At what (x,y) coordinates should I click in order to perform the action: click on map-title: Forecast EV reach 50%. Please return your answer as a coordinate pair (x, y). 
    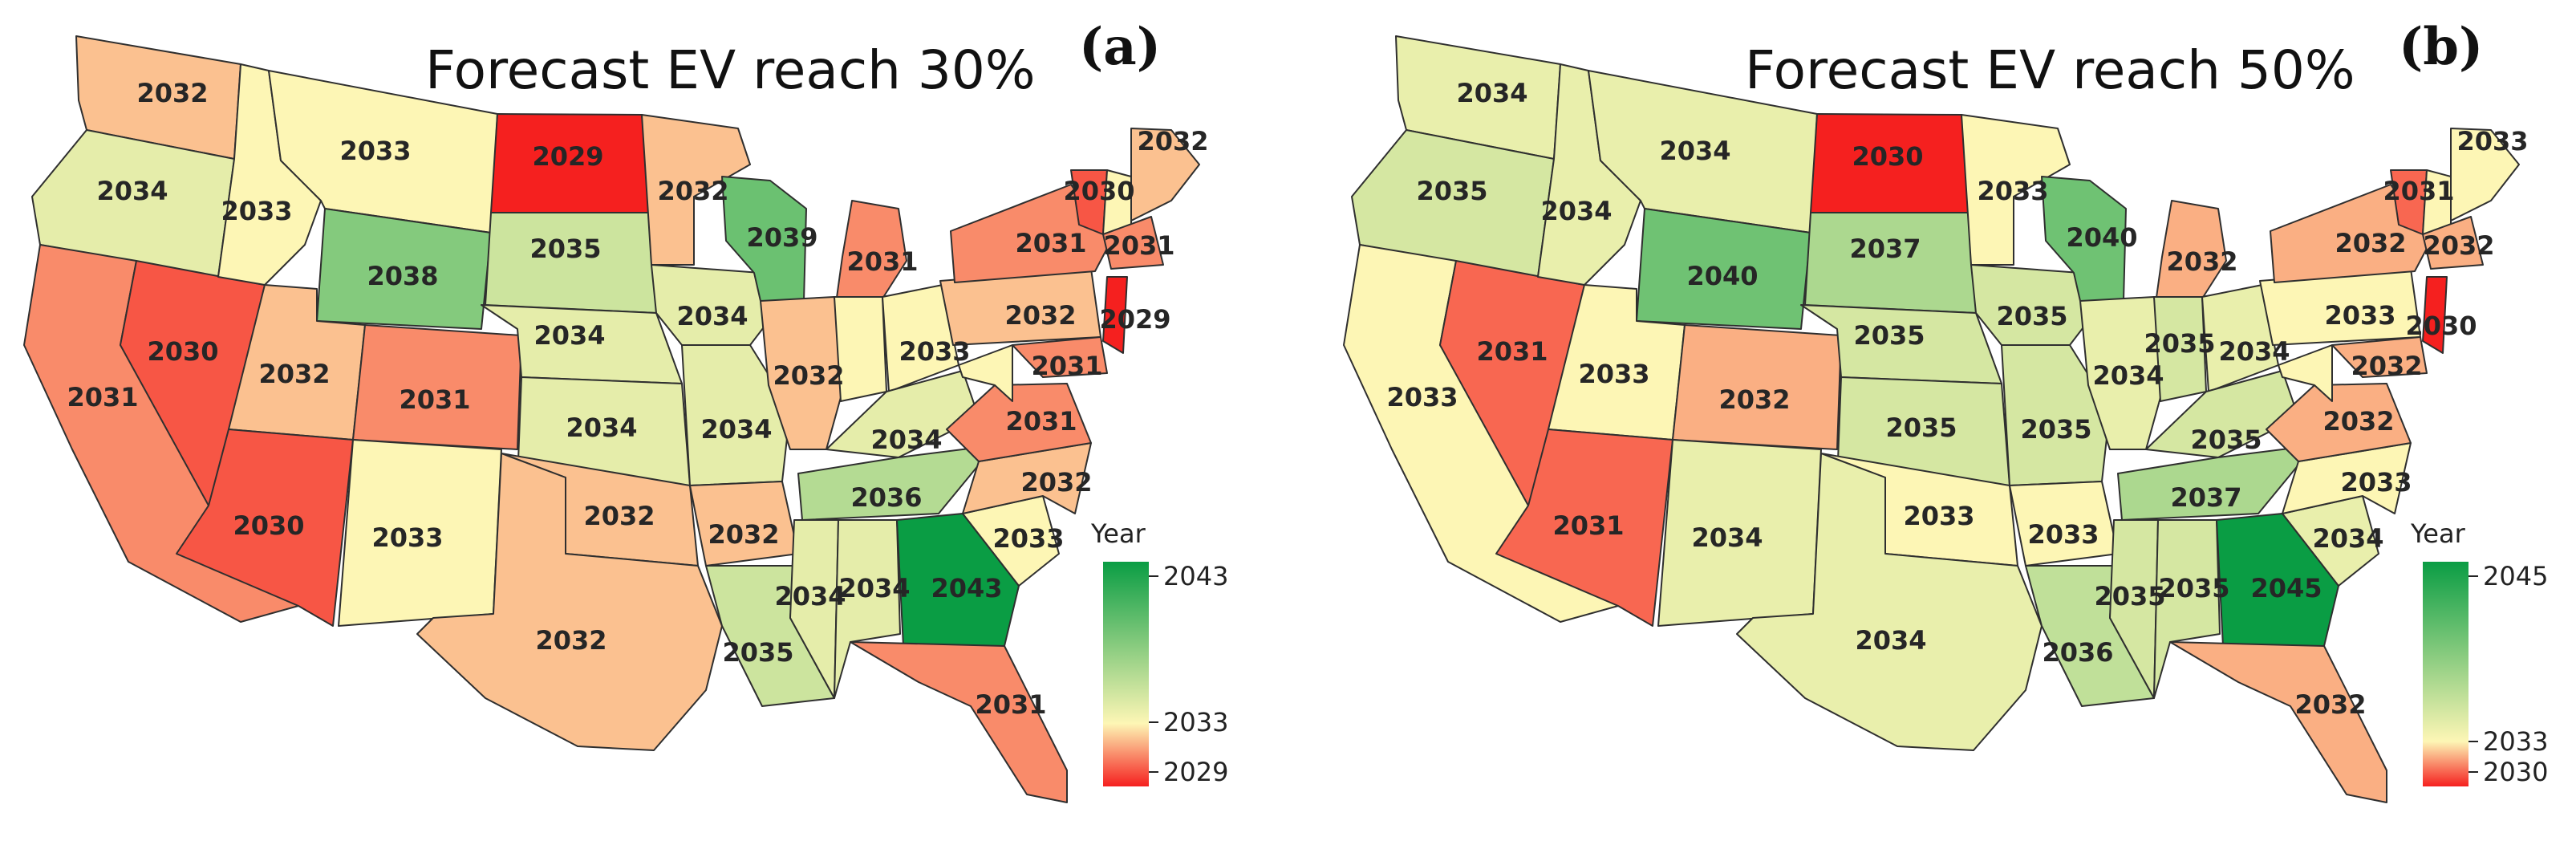
    Looking at the image, I should click on (2050, 70).